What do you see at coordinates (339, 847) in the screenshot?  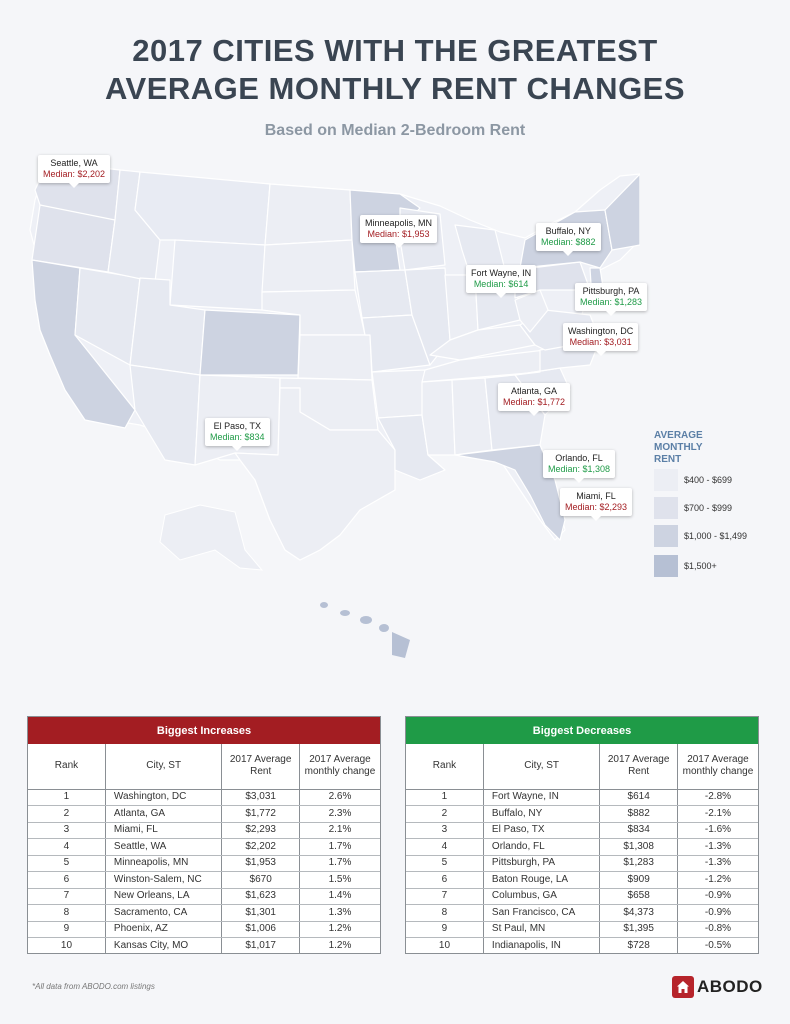 I see `cell-change: 1.7%` at bounding box center [339, 847].